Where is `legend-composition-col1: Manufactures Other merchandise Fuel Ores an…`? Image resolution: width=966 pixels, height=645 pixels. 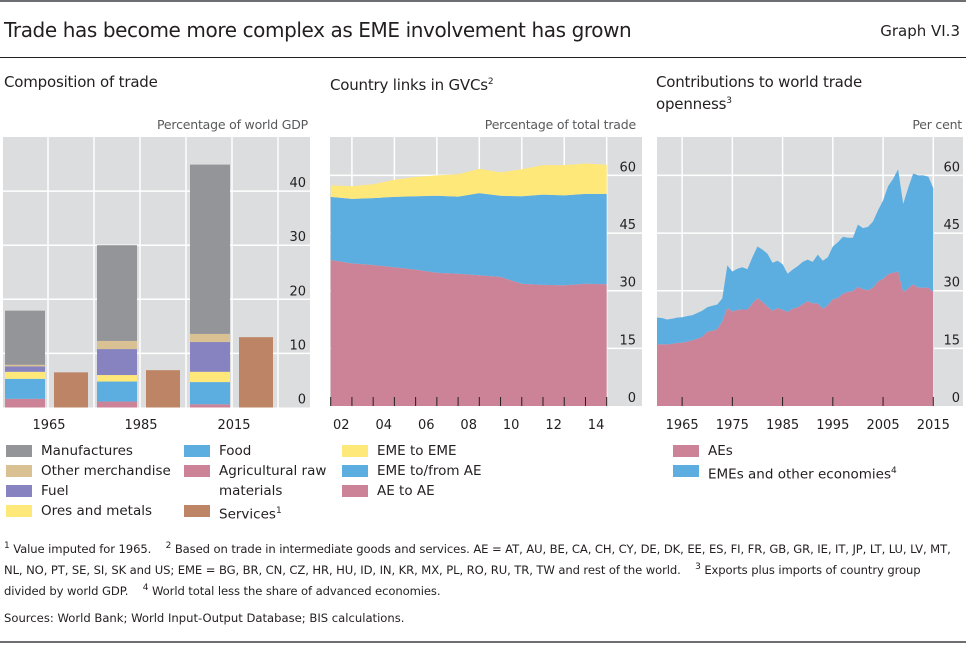 legend-composition-col1: Manufactures Other merchandise Fuel Ores an… is located at coordinates (88, 481).